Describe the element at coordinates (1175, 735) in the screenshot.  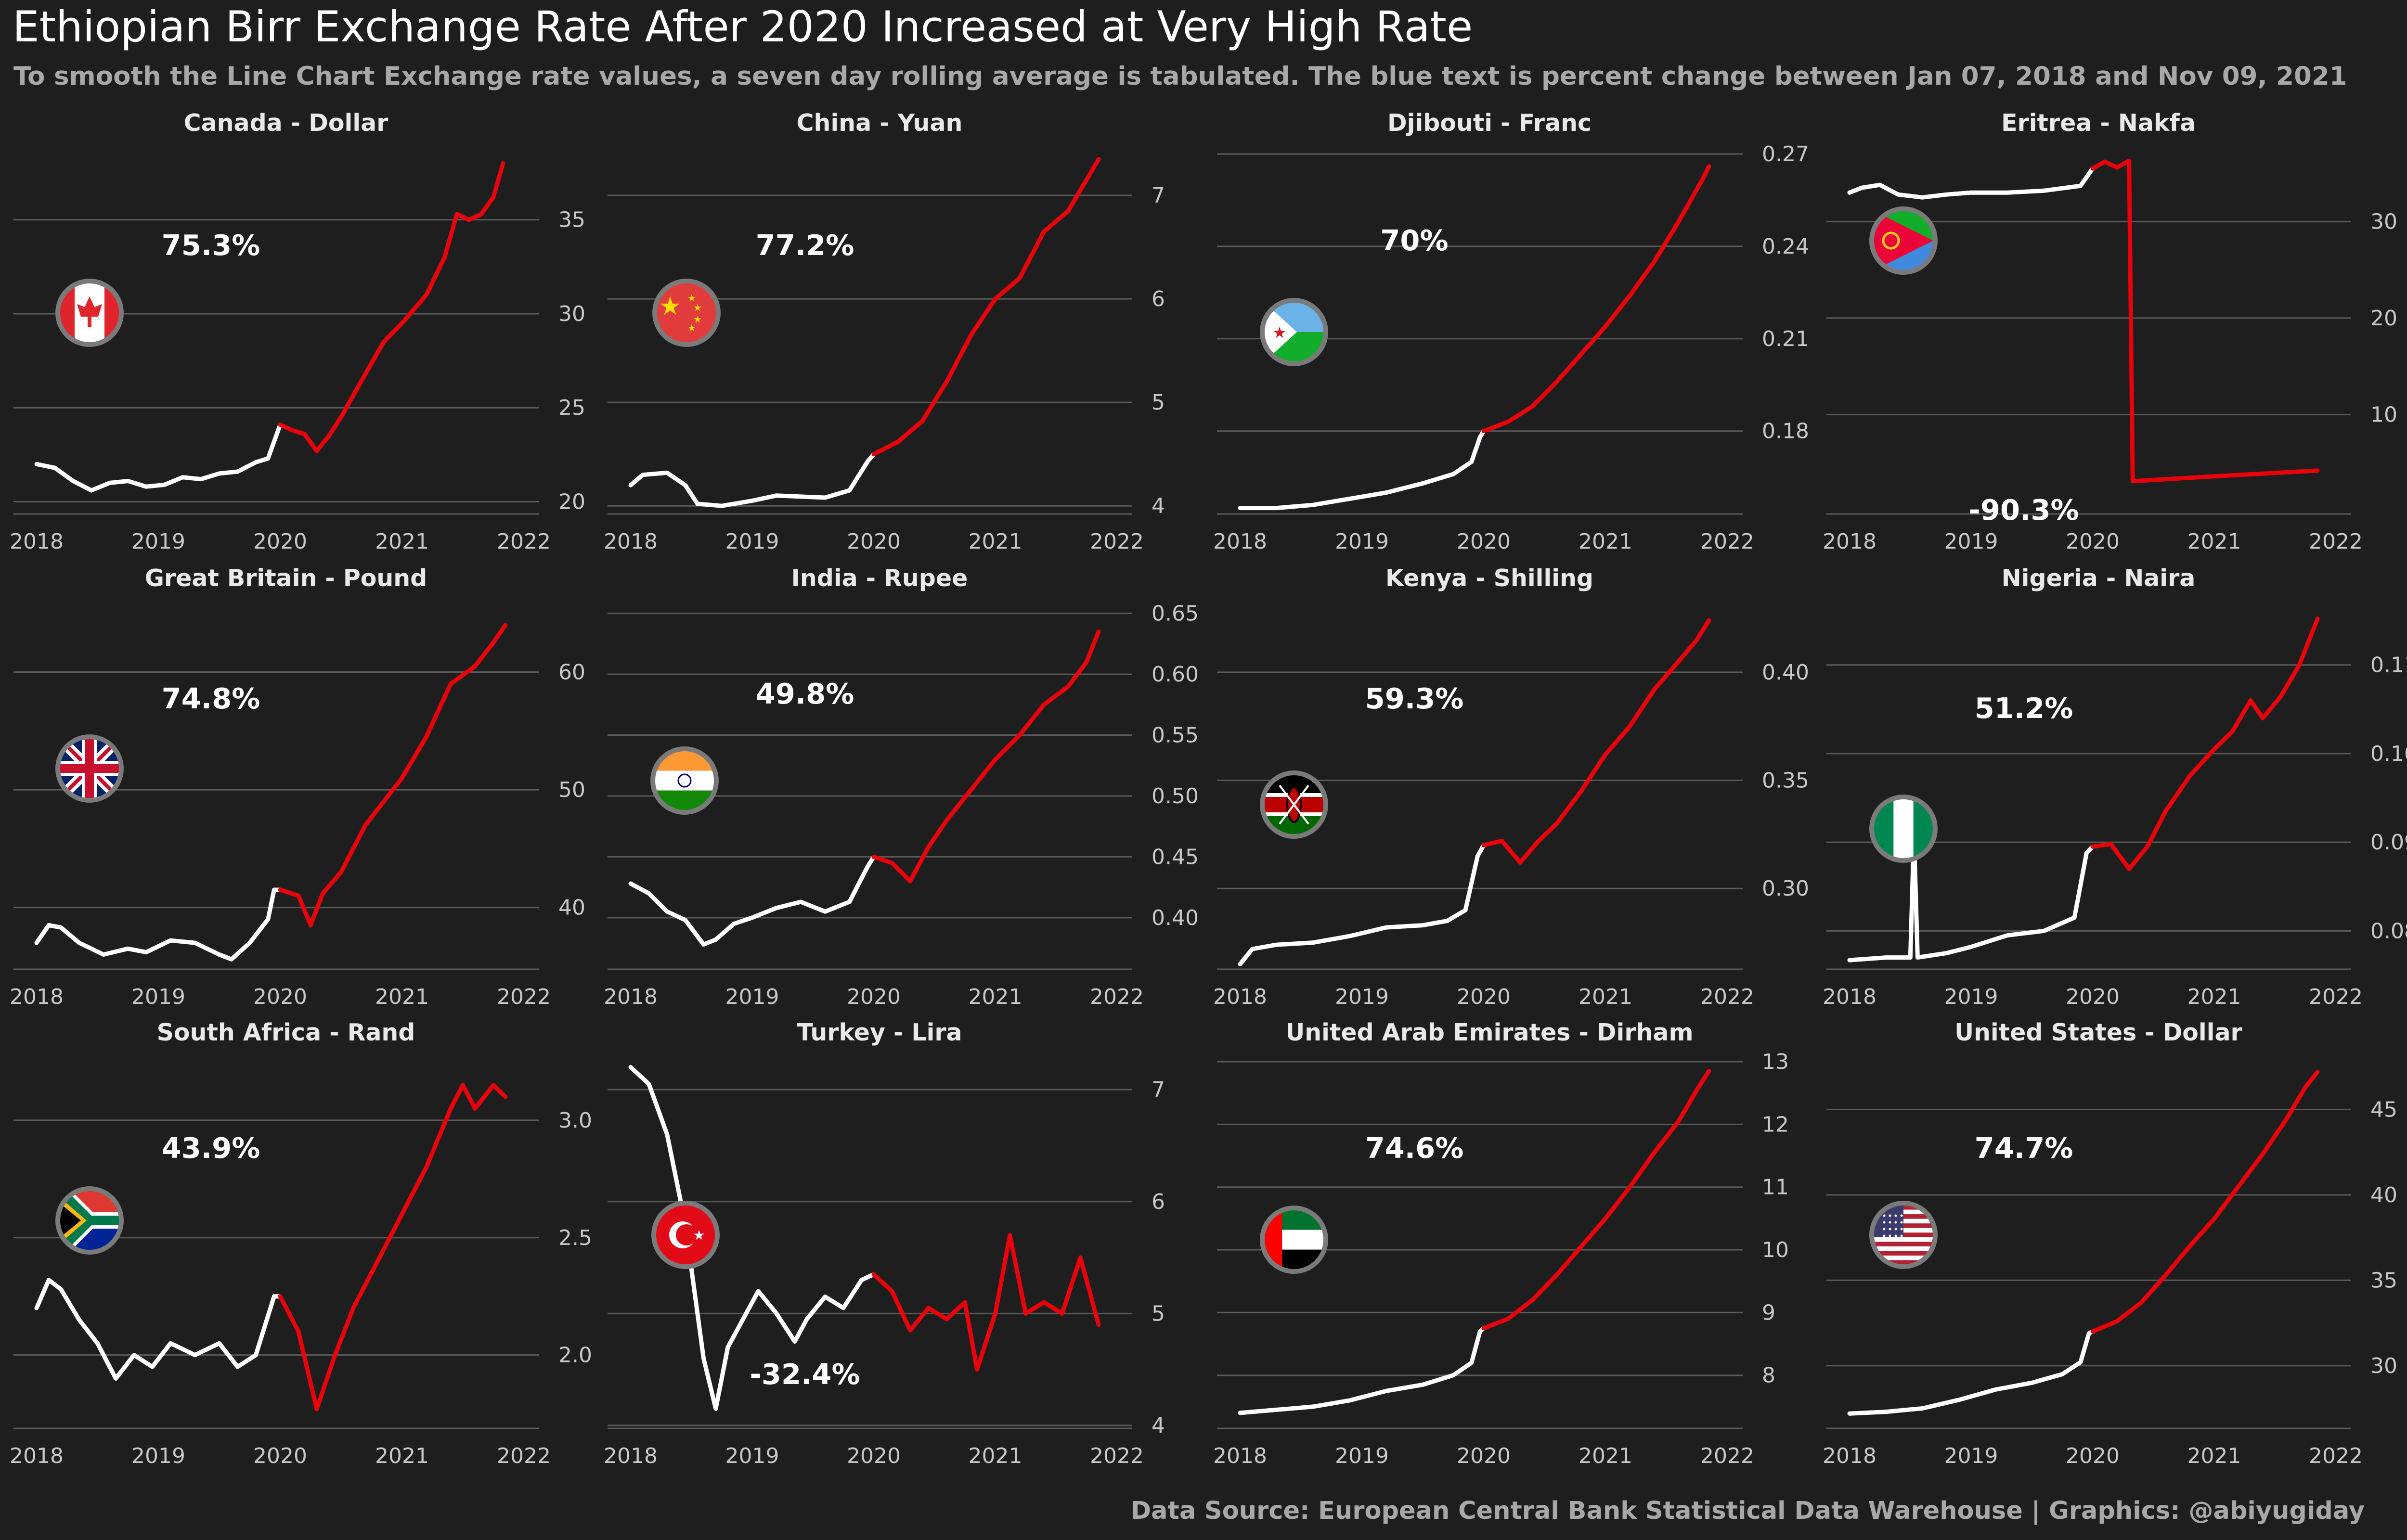
I see `y-tick-label: 0.55` at that location.